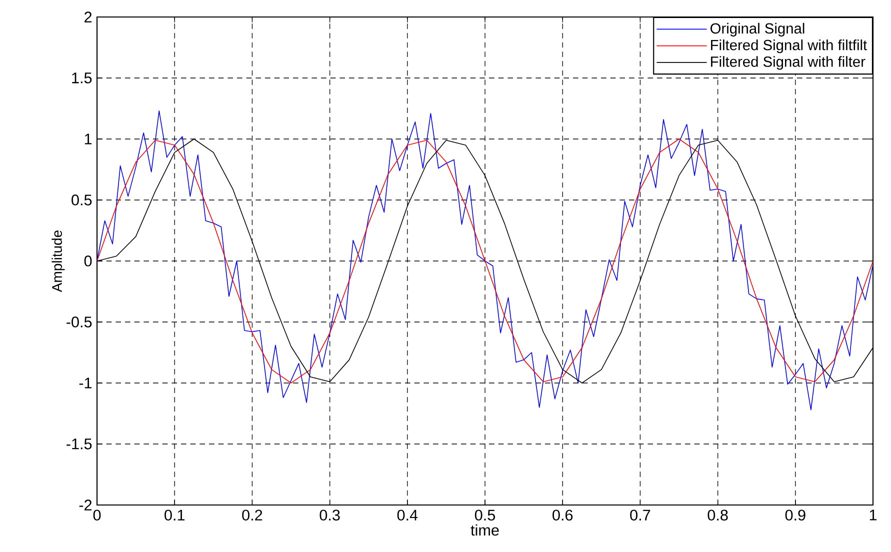 This screenshot has width=891, height=552. I want to click on x-tick-label: 0, so click(97, 515).